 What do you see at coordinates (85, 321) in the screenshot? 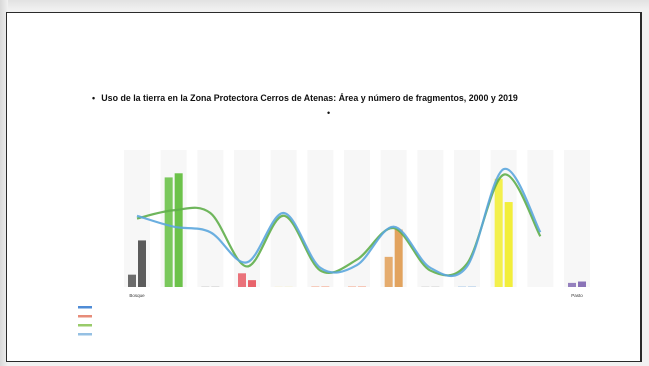
I see `legend` at bounding box center [85, 321].